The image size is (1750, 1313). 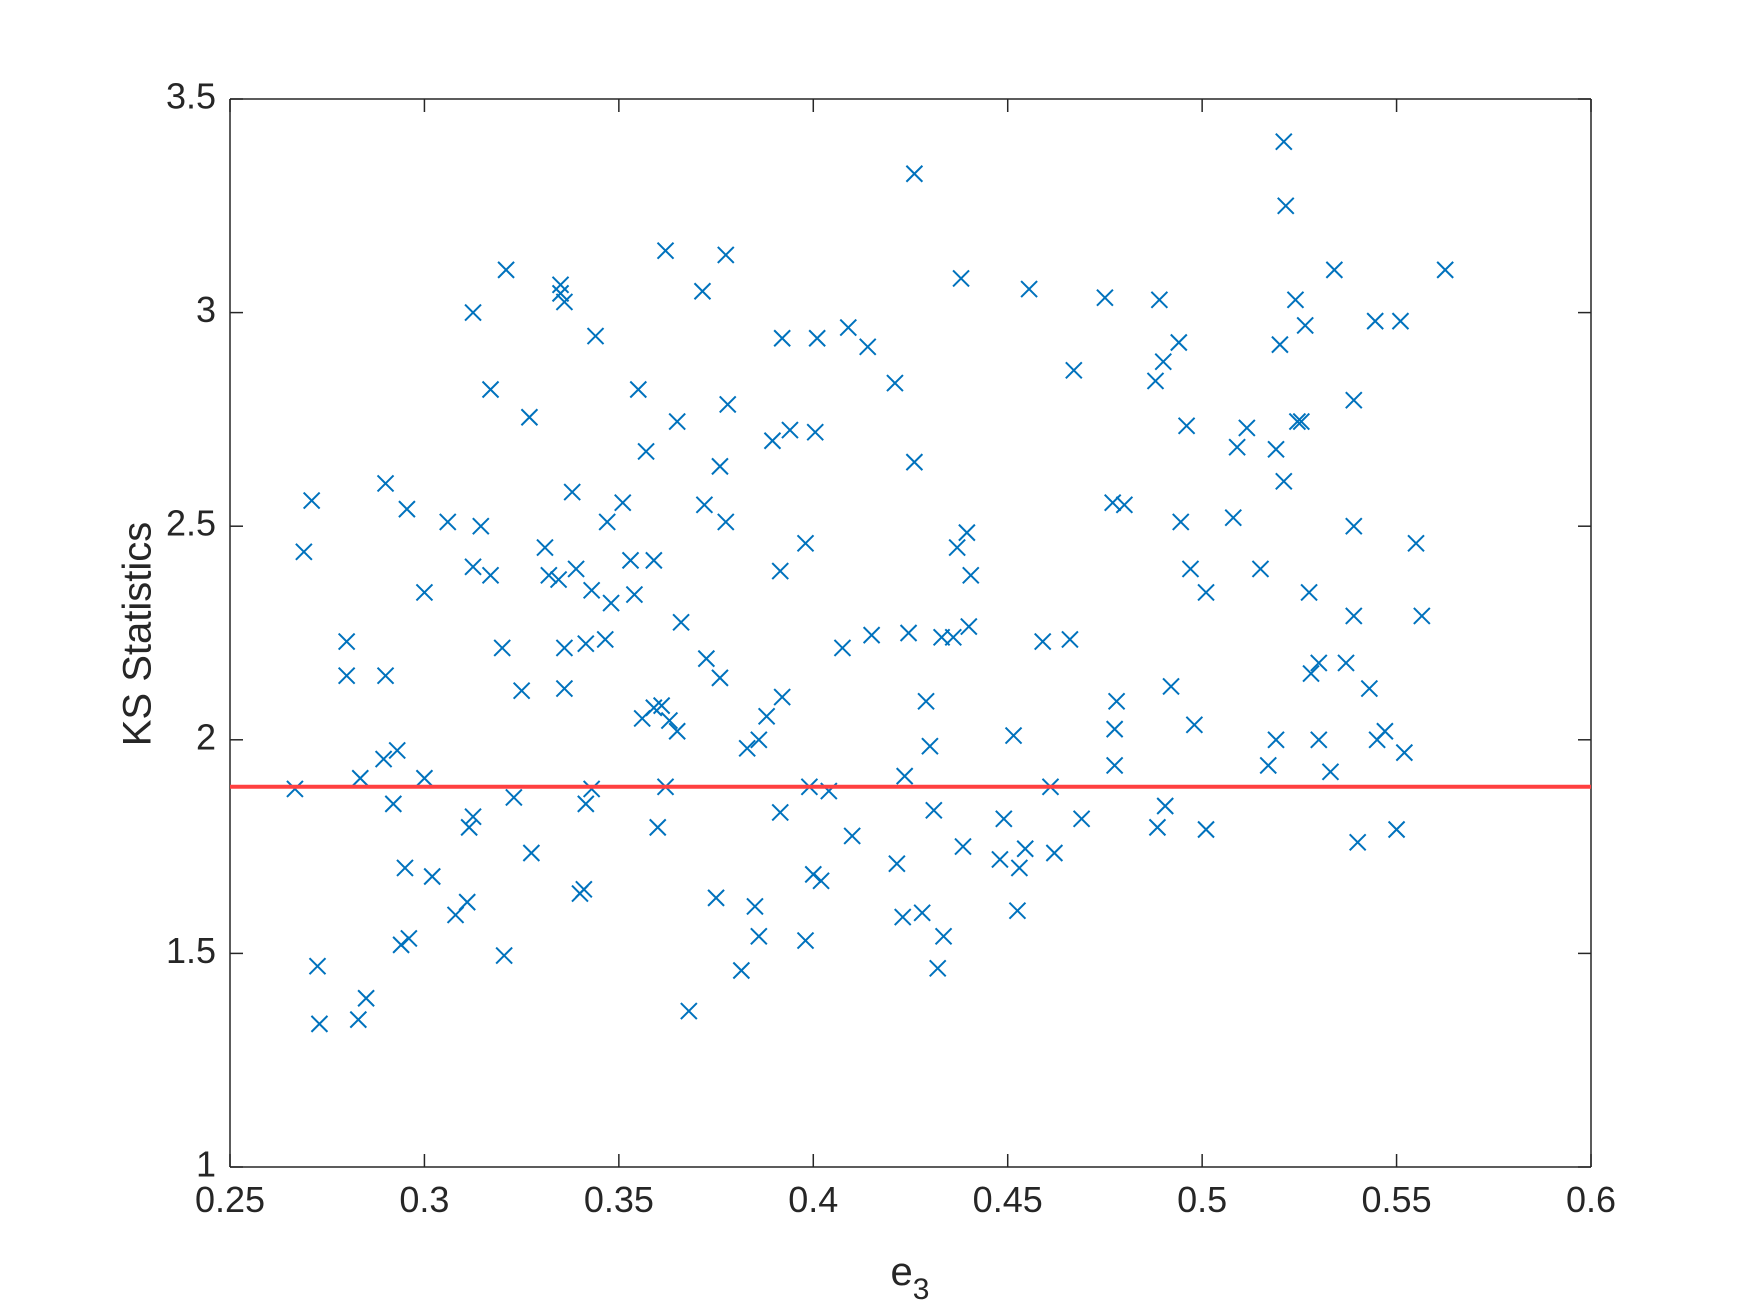 I want to click on x-axis-label-base: e, so click(x=902, y=1272).